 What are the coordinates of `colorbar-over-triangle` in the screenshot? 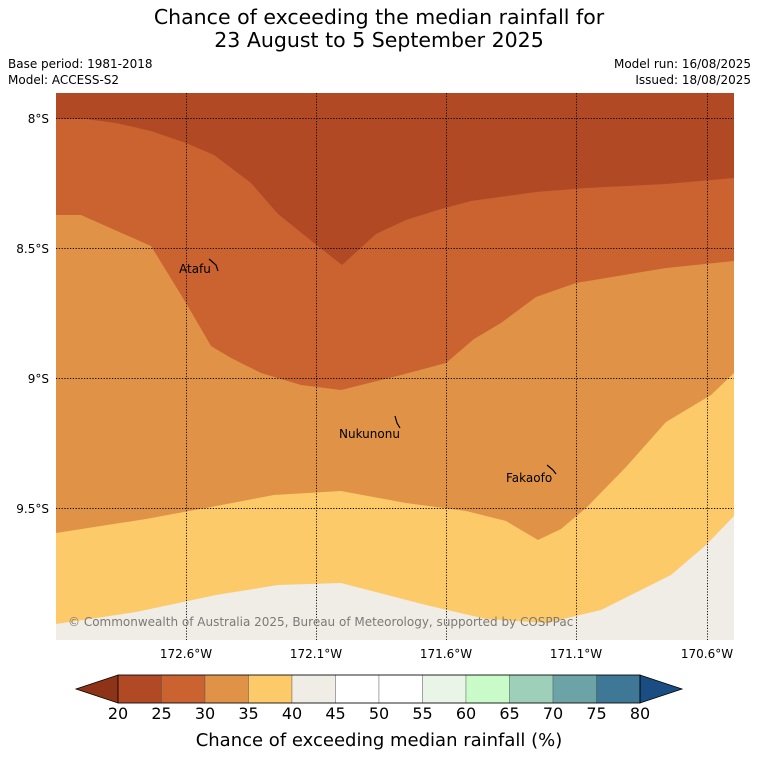 It's located at (661, 689).